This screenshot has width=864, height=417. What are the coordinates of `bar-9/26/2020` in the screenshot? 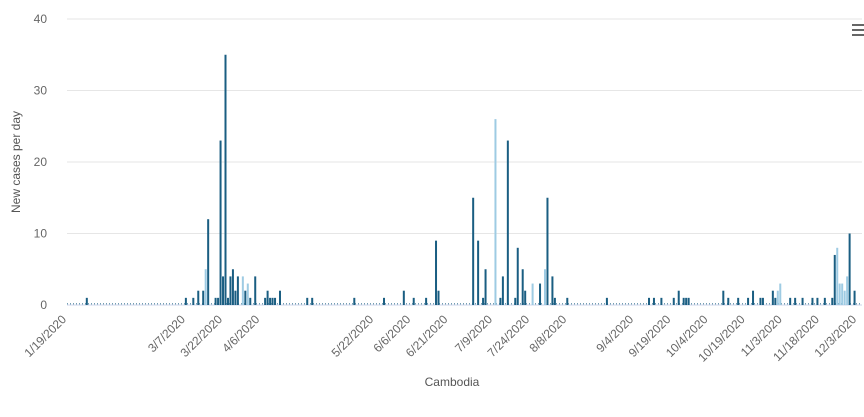 It's located at (688, 301).